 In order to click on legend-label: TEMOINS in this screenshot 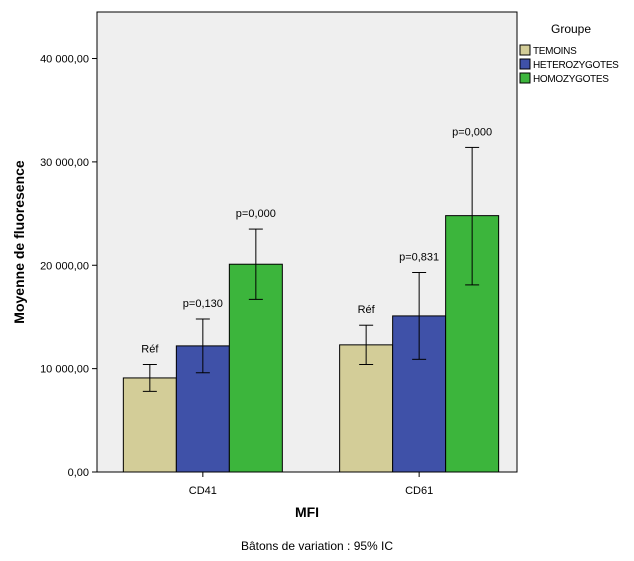, I will do `click(555, 51)`.